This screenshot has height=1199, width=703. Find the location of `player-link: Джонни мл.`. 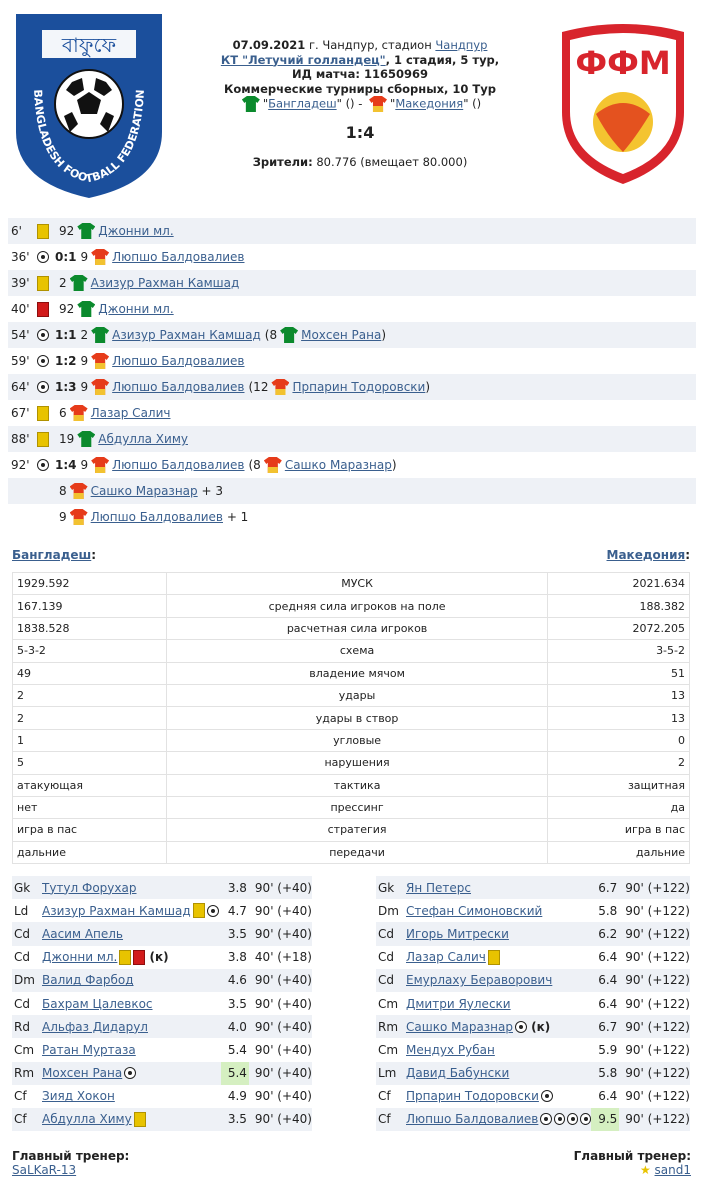

player-link: Джонни мл. is located at coordinates (80, 957).